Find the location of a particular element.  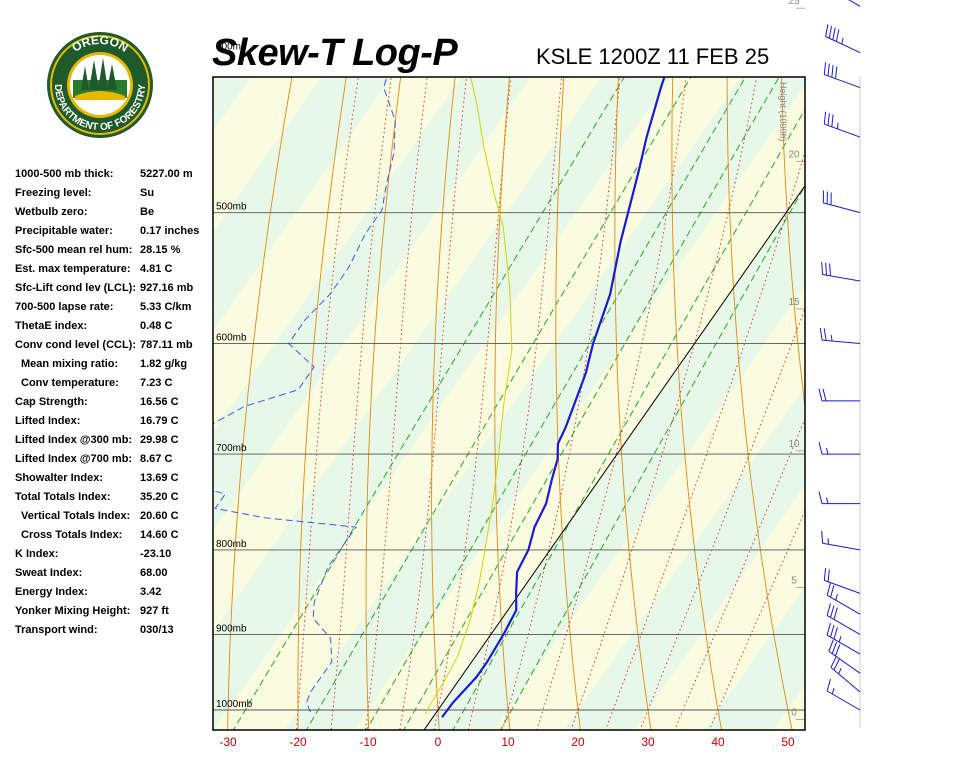

pressure-label: 400mb is located at coordinates (231, 47).